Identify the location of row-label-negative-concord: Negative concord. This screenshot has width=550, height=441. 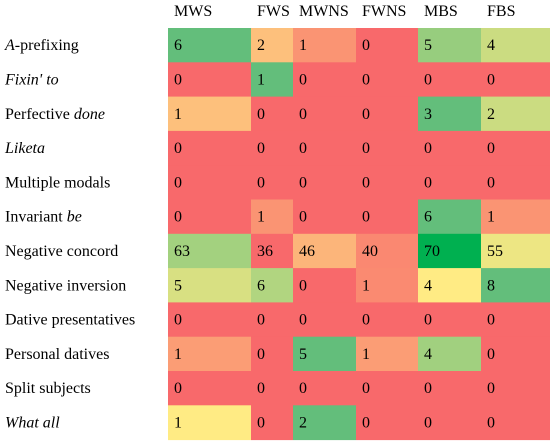
(61, 251).